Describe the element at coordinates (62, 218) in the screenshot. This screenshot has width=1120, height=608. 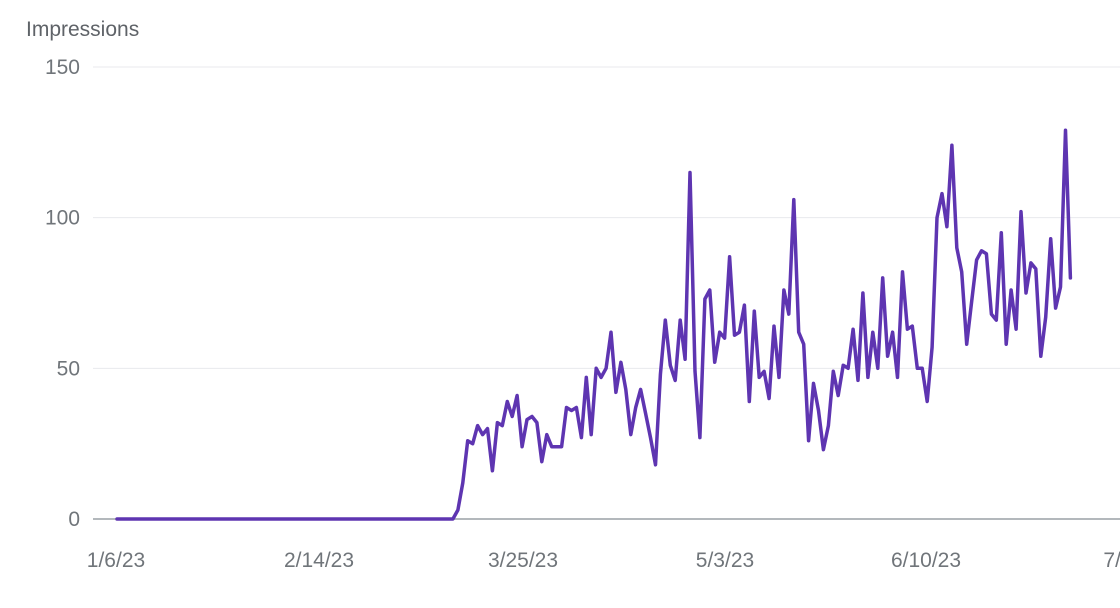
I see `y-tick-label: 100` at that location.